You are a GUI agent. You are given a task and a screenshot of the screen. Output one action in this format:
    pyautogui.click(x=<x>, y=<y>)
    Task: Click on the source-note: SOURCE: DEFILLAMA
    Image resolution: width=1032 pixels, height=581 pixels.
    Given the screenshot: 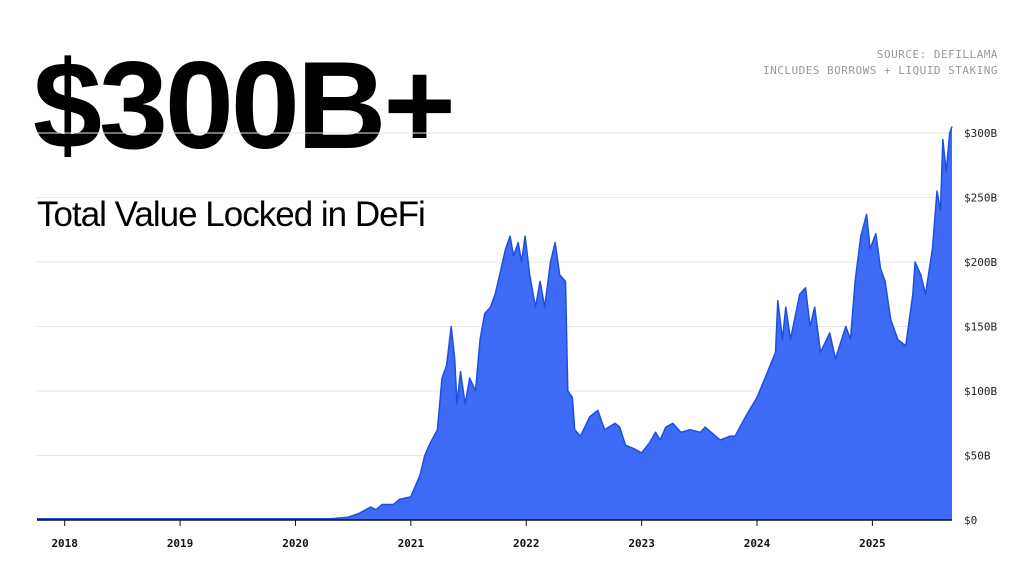 What is the action you would take?
    pyautogui.click(x=937, y=54)
    